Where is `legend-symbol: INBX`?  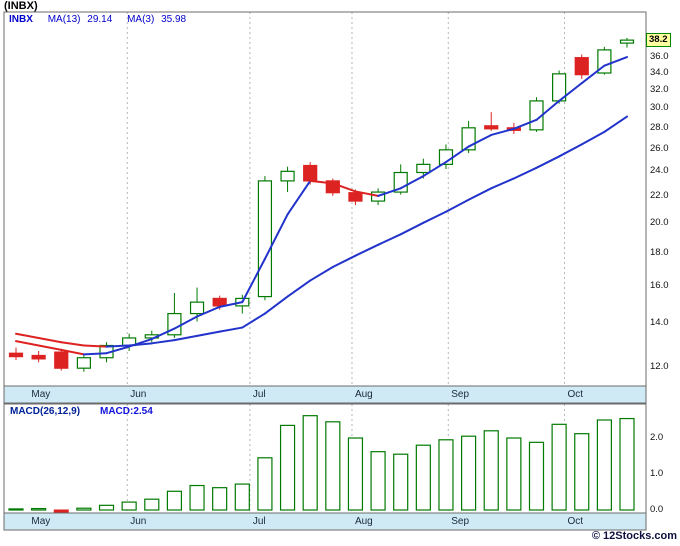 legend-symbol: INBX is located at coordinates (21, 19).